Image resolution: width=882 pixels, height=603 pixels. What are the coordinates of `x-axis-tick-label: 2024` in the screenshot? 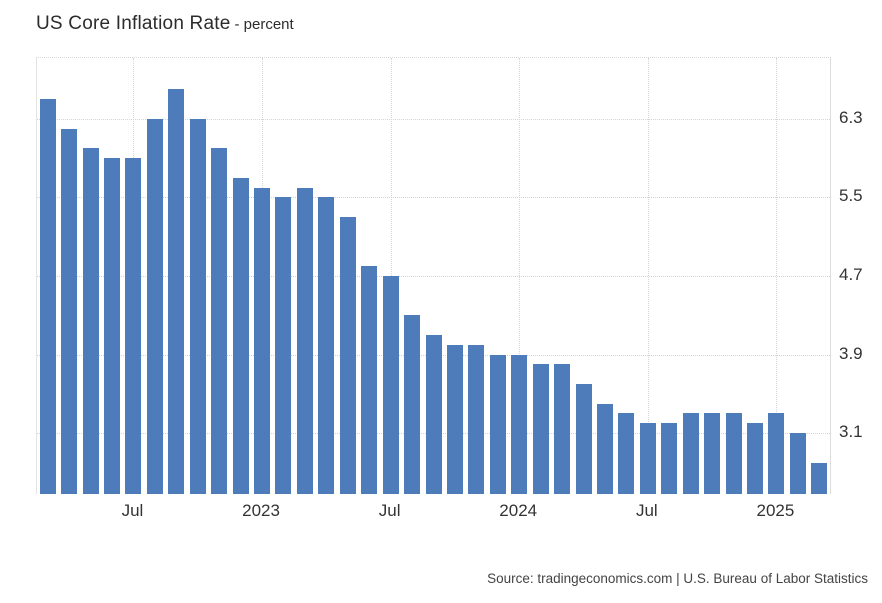 It's located at (518, 510).